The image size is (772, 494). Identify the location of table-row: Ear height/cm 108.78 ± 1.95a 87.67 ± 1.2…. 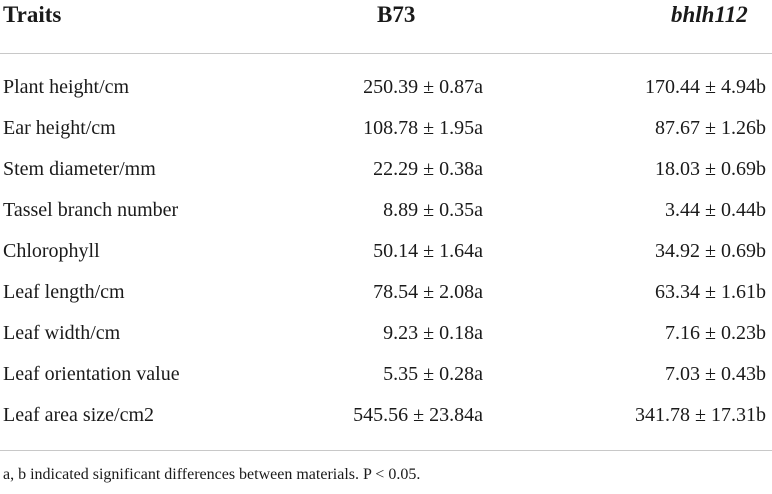
(386, 128).